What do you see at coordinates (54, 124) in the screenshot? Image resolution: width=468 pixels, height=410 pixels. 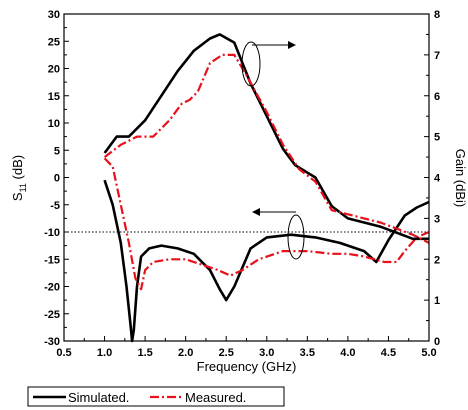 I see `y-left-tick-label: 10` at bounding box center [54, 124].